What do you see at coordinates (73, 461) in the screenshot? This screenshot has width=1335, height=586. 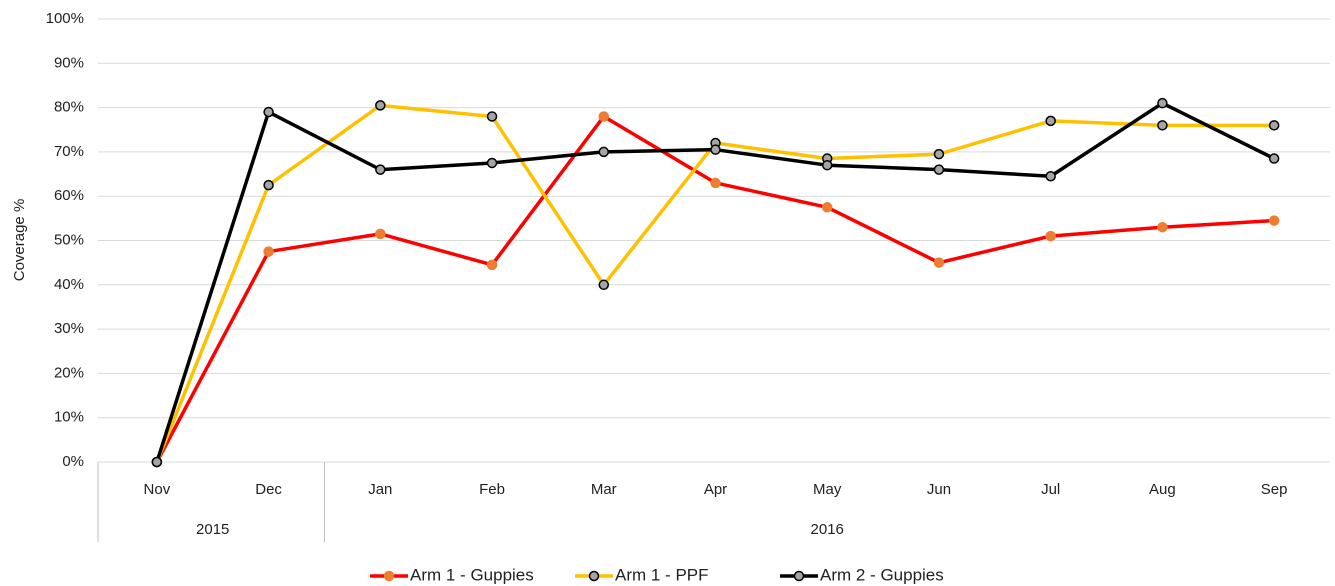 I see `y-tick-label: 0%` at bounding box center [73, 461].